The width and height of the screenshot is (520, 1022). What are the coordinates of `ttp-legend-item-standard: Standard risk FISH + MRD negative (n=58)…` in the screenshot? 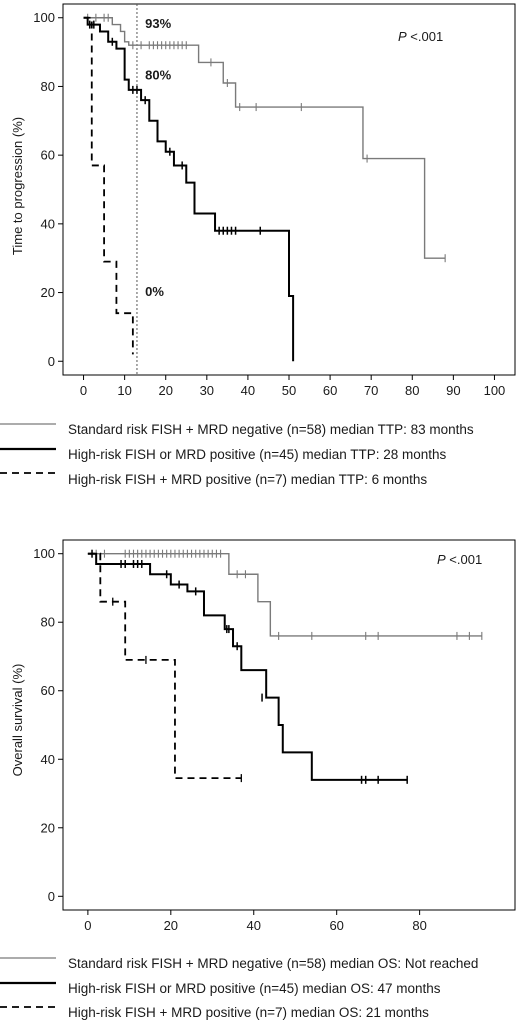 It's located at (237, 429).